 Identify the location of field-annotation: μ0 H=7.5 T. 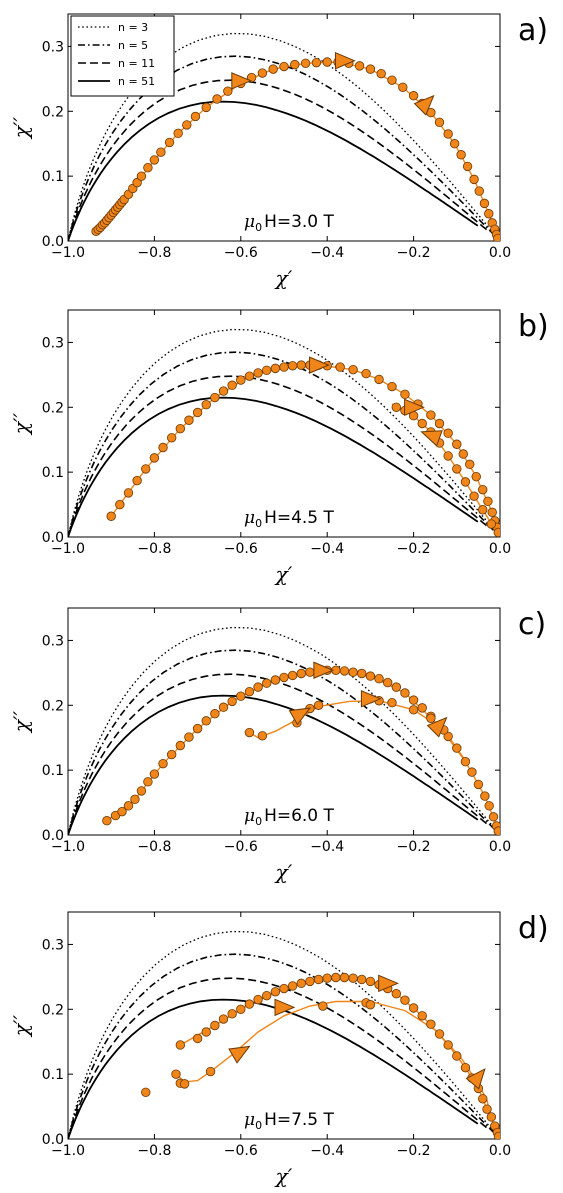
(289, 1121).